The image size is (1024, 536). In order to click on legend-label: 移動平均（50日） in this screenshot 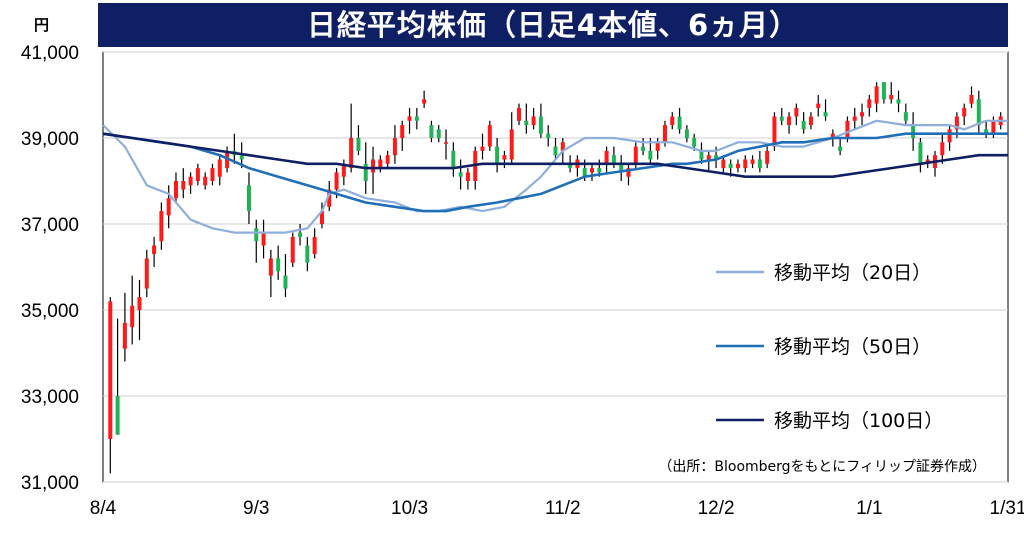, I will do `click(852, 347)`.